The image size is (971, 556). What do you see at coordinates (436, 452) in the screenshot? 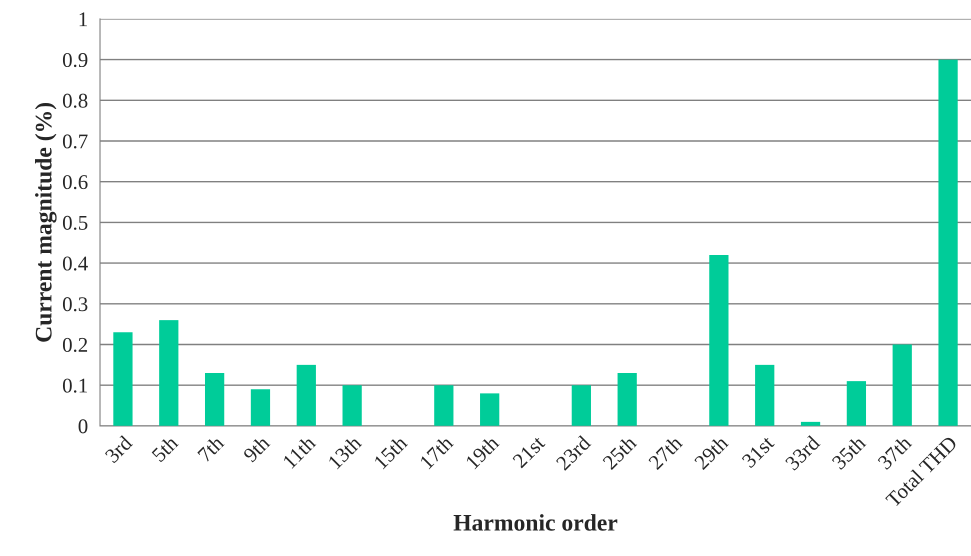
I see `x-tick-label: 17th` at bounding box center [436, 452].